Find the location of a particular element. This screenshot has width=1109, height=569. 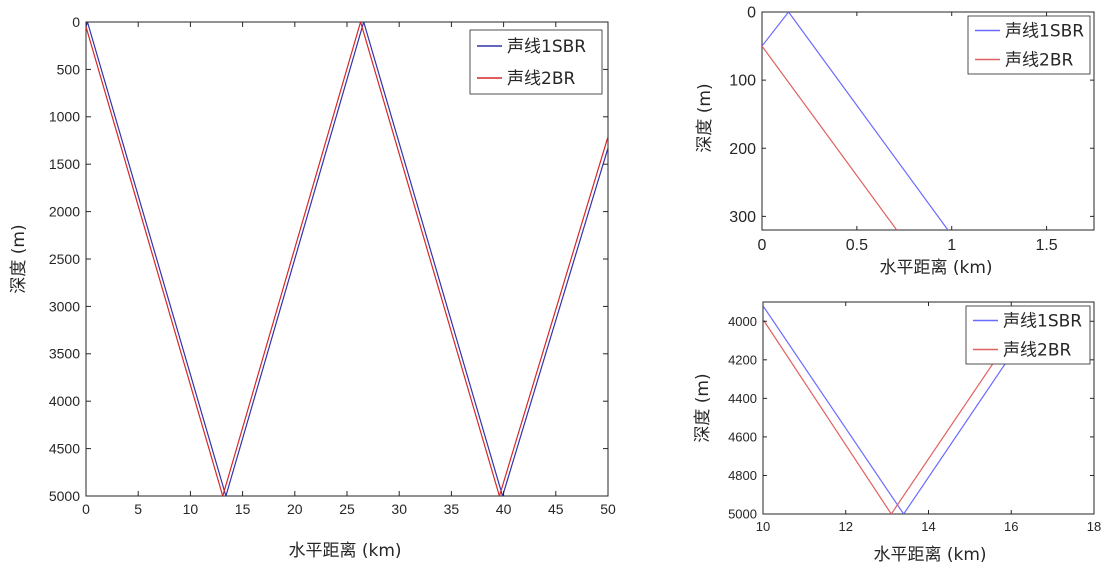

main-x-axis-label: 水平距离 (km) is located at coordinates (344, 551).